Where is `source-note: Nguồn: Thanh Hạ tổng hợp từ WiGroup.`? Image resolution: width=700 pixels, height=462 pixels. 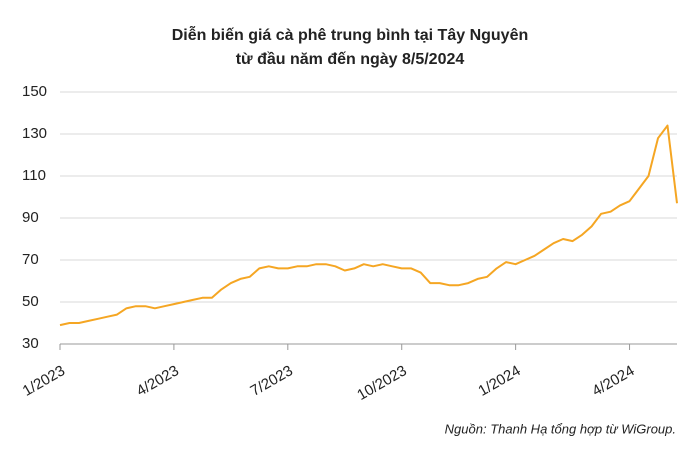
source-note: Nguồn: Thanh Hạ tổng hợp từ WiGroup. is located at coordinates (560, 428).